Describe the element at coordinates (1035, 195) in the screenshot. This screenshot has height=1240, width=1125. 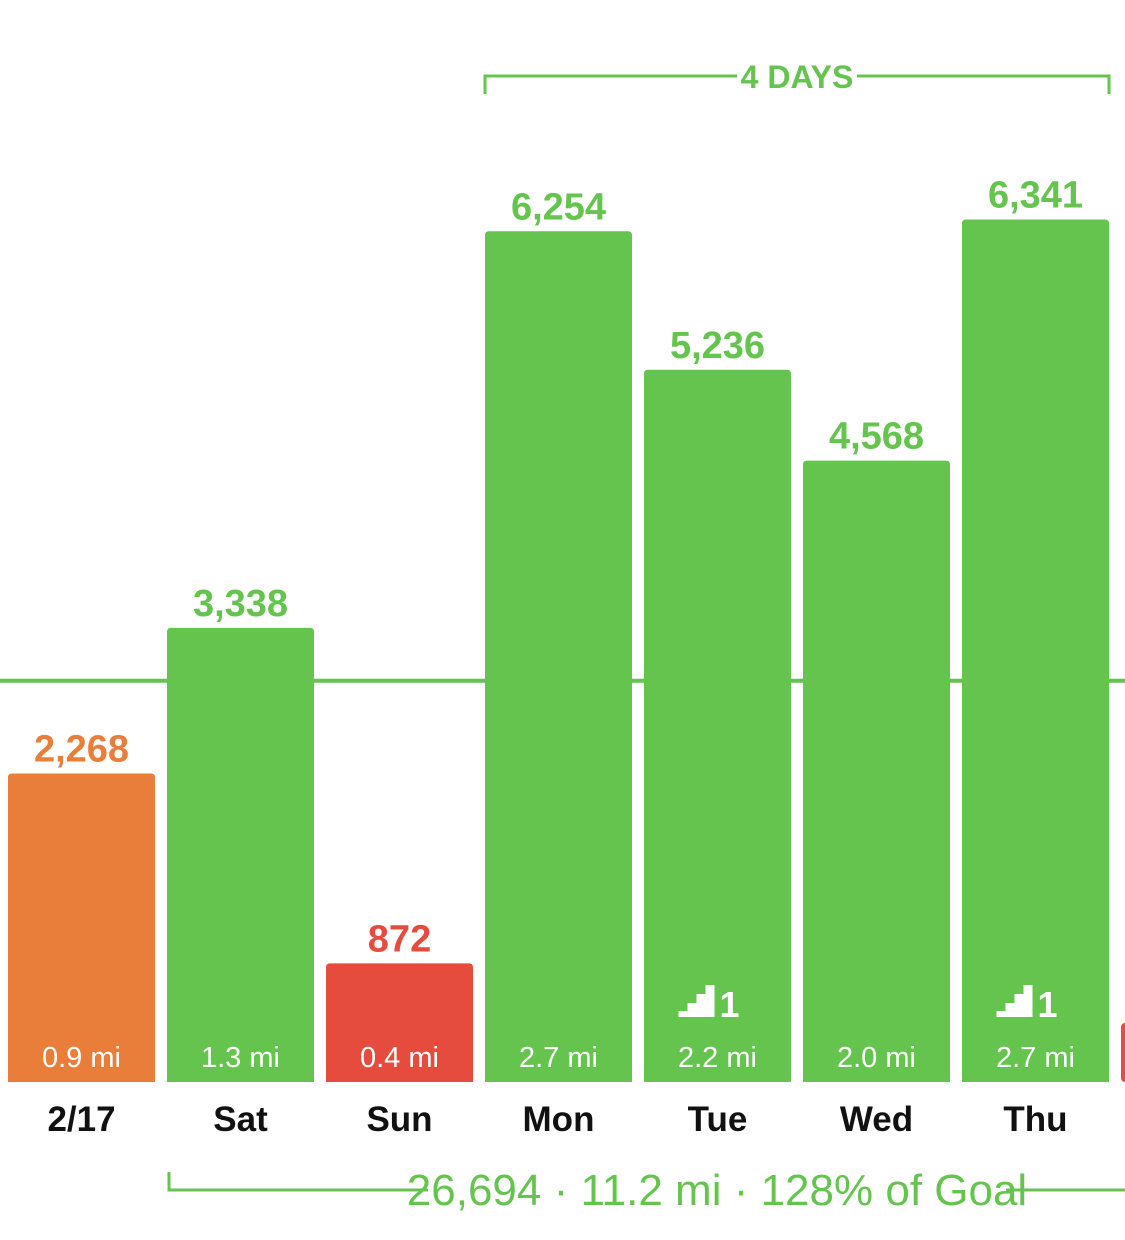
I see `bar-value-label-thu: 6,341` at that location.